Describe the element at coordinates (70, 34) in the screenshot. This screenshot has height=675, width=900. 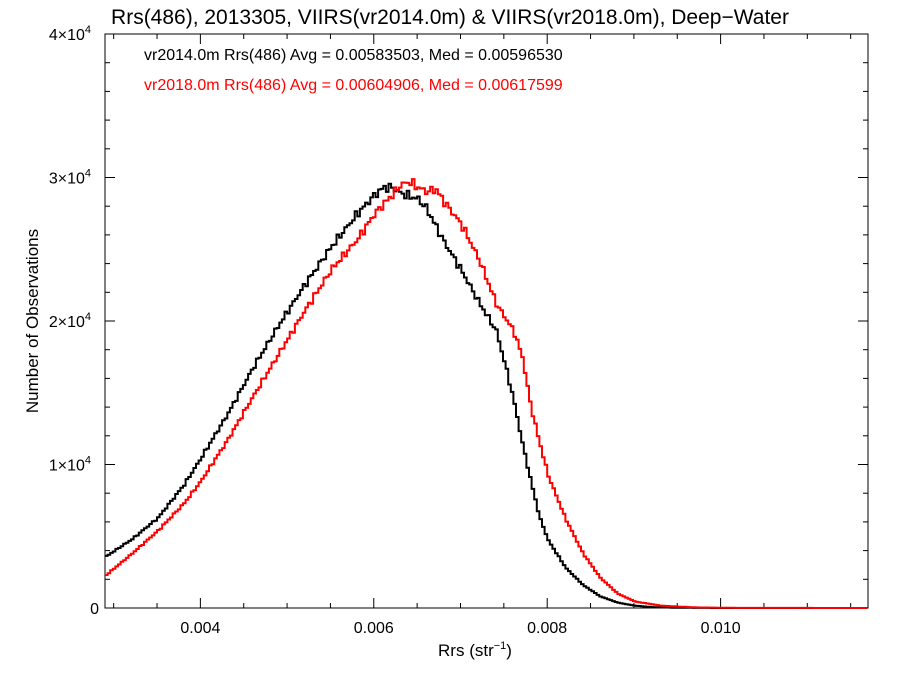
I see `y-tick-label: 4×10⁴` at that location.